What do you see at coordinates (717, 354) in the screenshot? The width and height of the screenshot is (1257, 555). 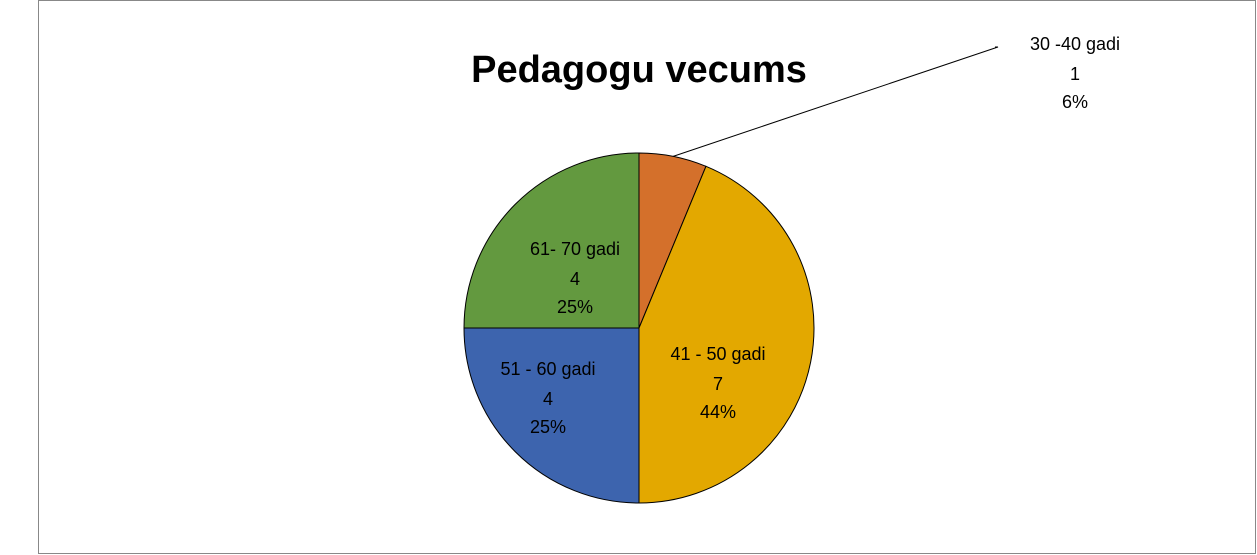 I see `slice-label: 41 - 50 gadi` at bounding box center [717, 354].